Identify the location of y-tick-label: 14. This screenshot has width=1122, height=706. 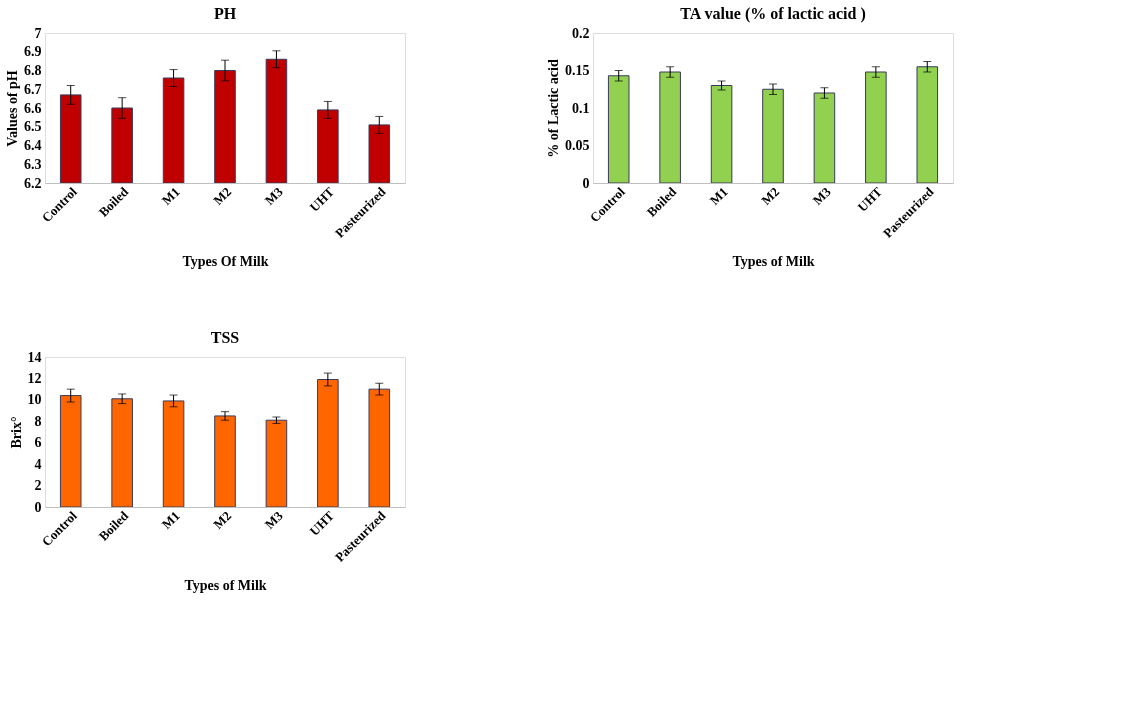
(34, 357).